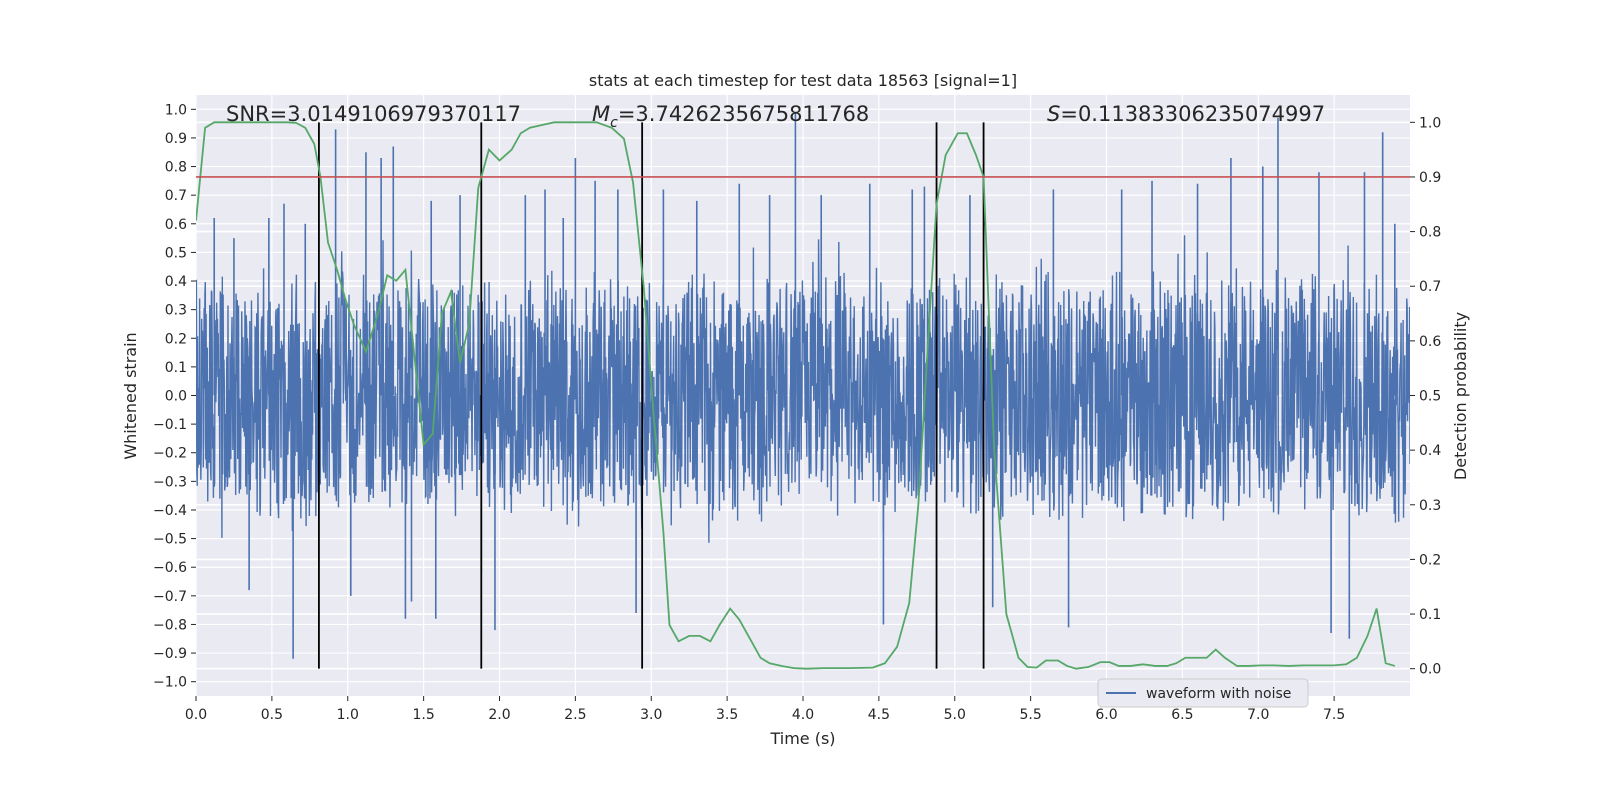 This screenshot has height=800, width=1600. I want to click on y-tick-label: 0.7, so click(176, 196).